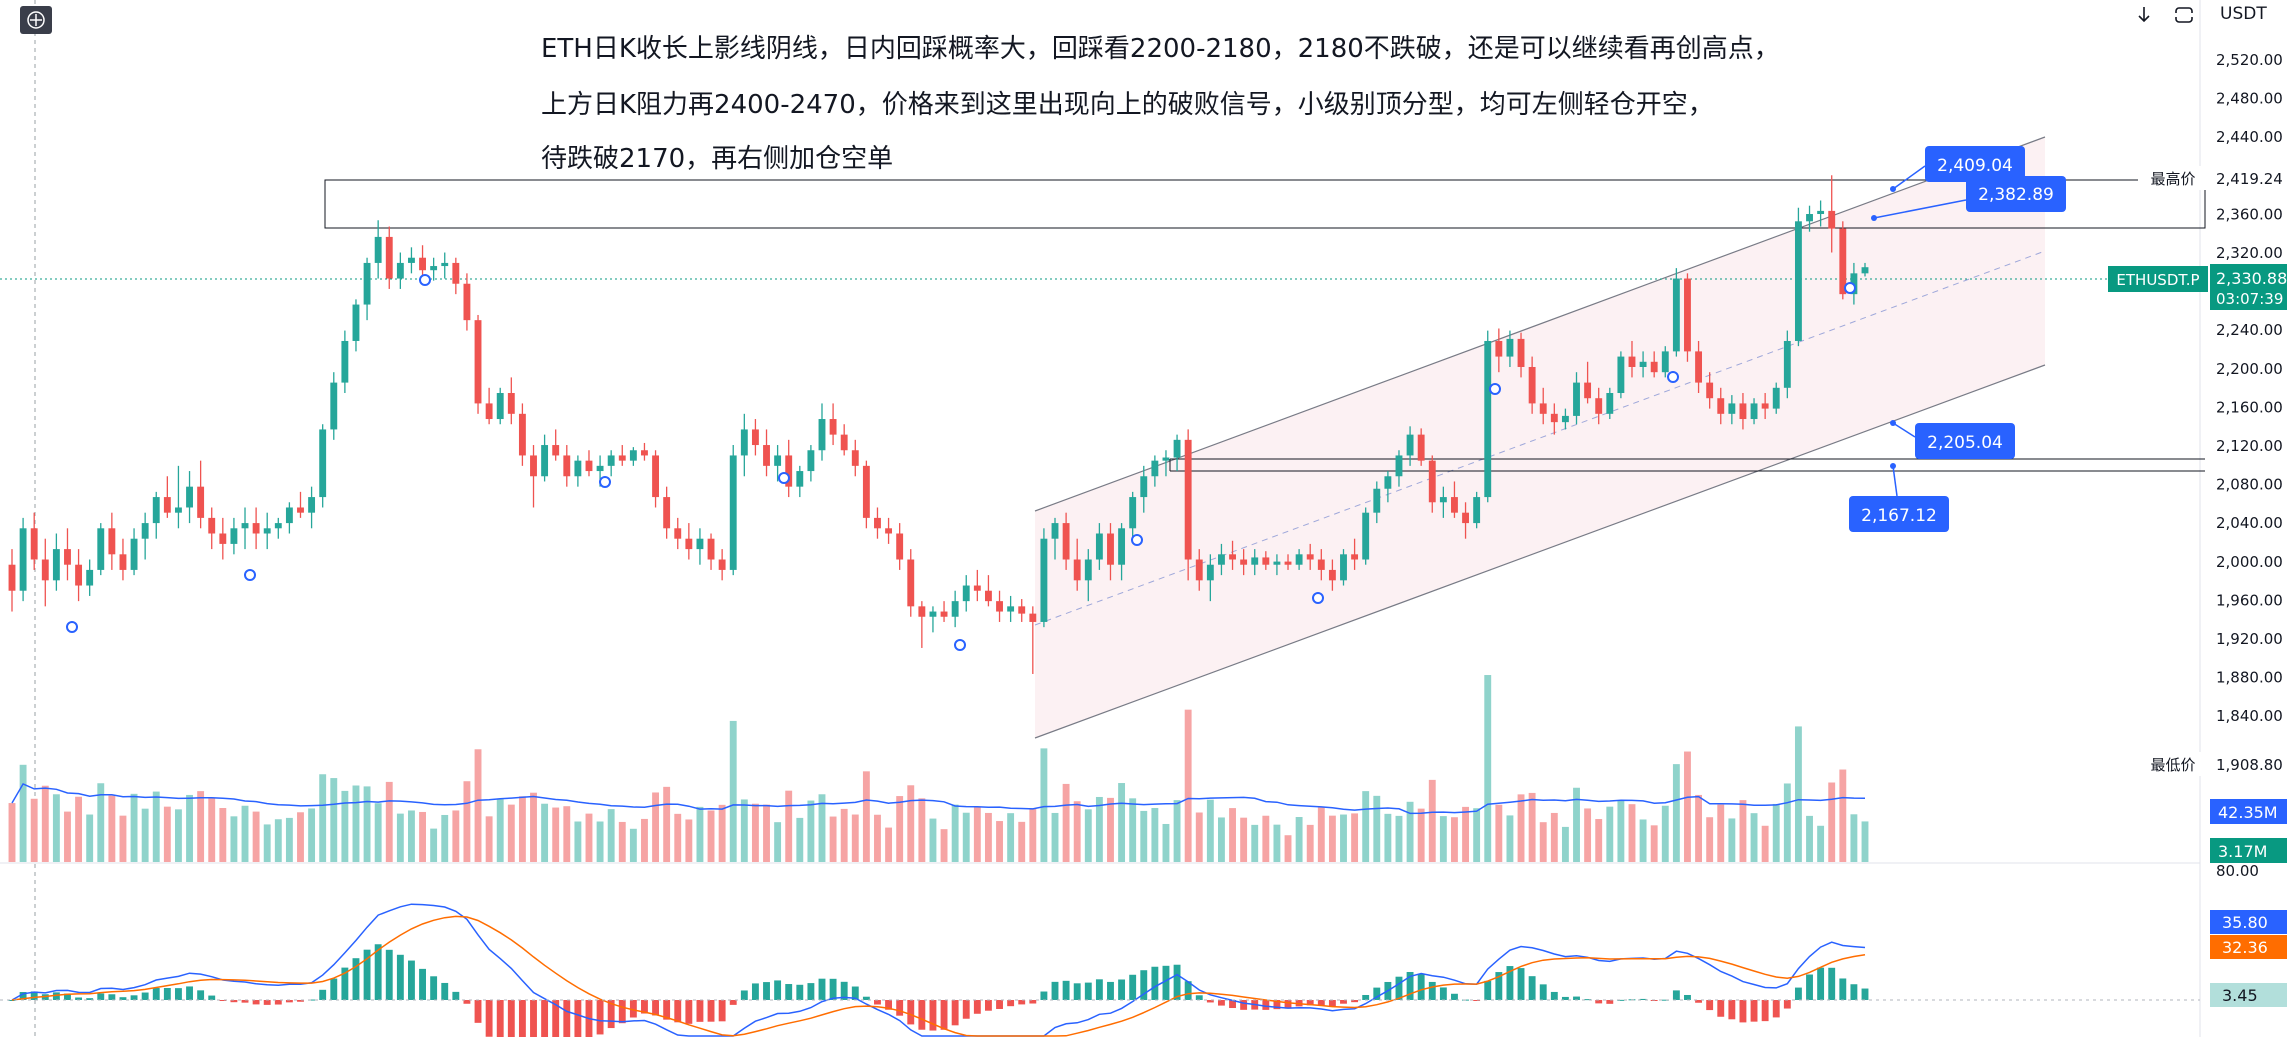  What do you see at coordinates (1968, 198) in the screenshot?
I see `callout-2382: 2,382.89` at bounding box center [1968, 198].